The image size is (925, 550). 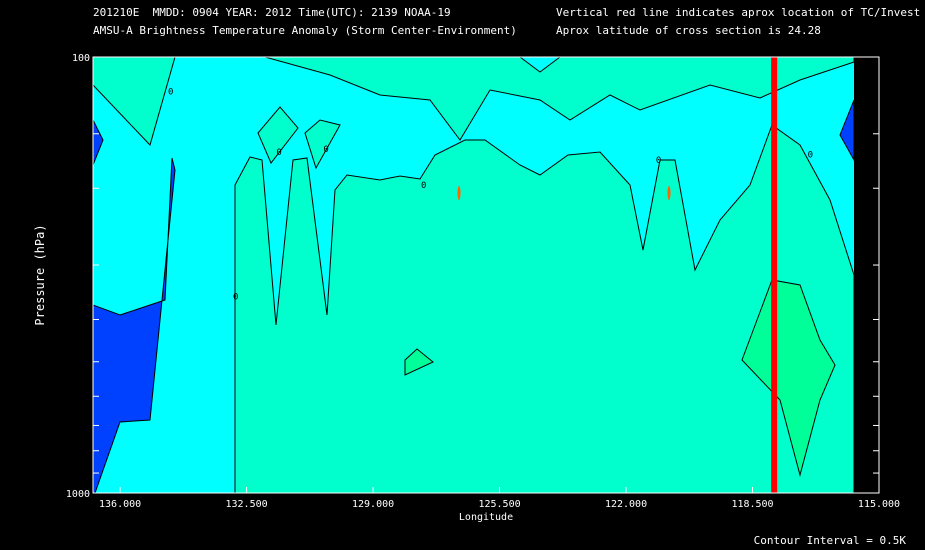 What do you see at coordinates (559, 99) in the screenshot?
I see `aquamarine-top-band` at bounding box center [559, 99].